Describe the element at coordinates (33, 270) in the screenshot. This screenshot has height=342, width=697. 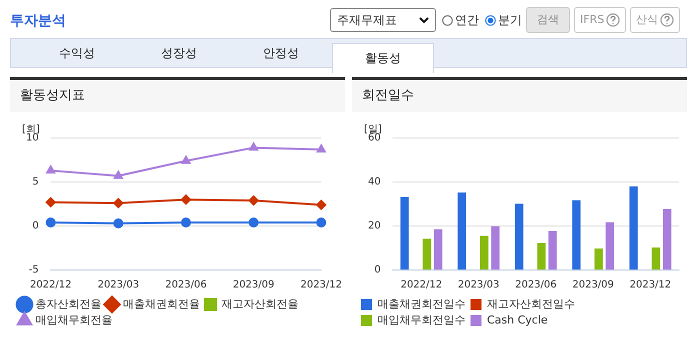
I see `y-tick-label: -5` at that location.